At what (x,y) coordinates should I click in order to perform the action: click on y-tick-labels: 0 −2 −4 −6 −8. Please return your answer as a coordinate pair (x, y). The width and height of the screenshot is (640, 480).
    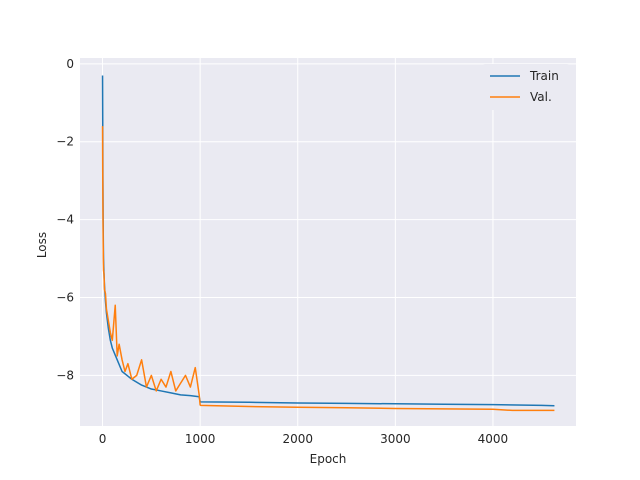
    Looking at the image, I should click on (65, 220).